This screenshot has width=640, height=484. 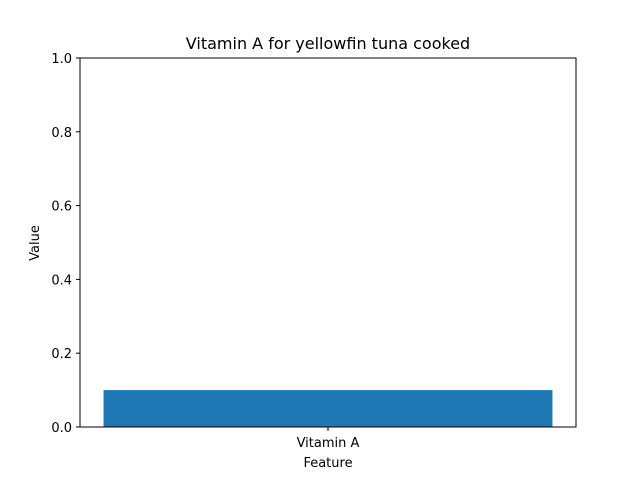 I want to click on x-axis-label: Feature, so click(x=327, y=463).